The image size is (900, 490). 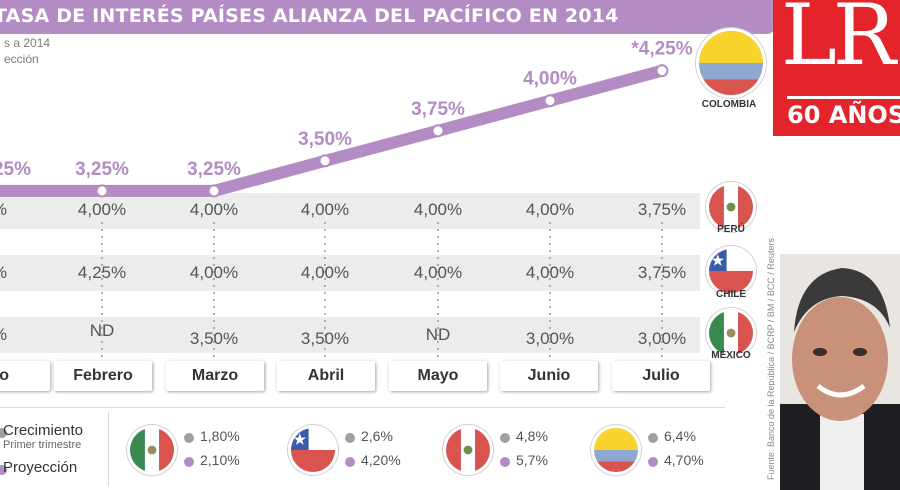 What do you see at coordinates (532, 460) in the screenshot?
I see `proyeccion-value: 5,7%` at bounding box center [532, 460].